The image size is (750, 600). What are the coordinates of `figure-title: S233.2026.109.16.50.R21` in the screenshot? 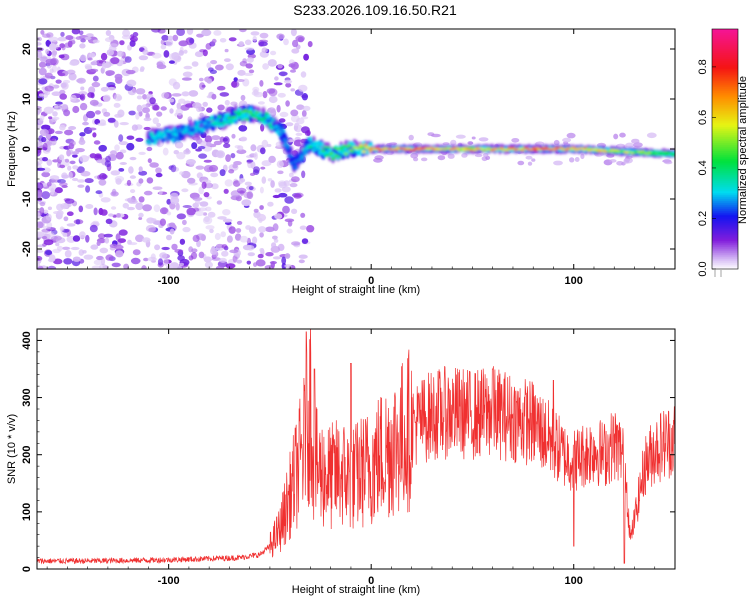 It's located at (375, 10).